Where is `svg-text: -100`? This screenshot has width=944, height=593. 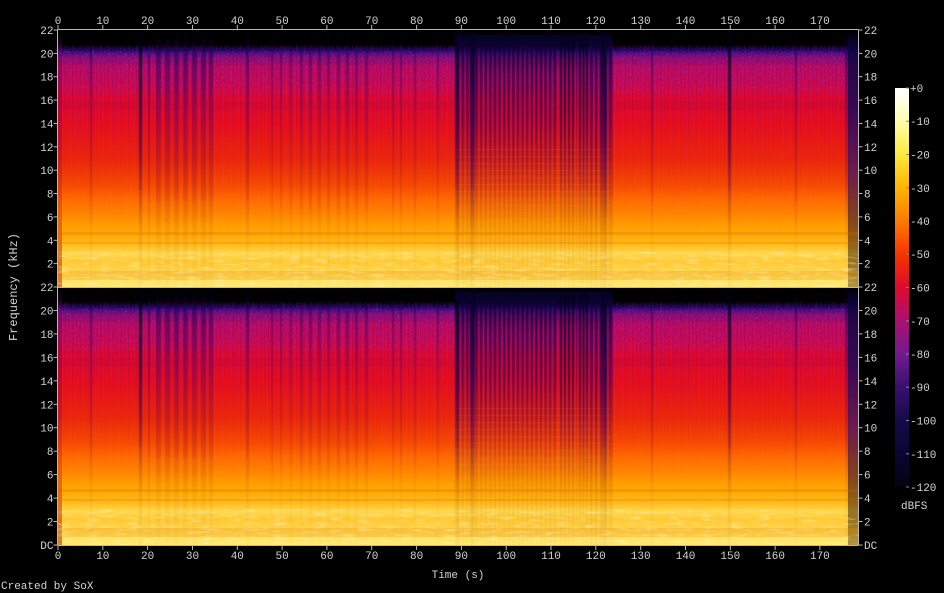
svg-text: -100 is located at coordinates (923, 423).